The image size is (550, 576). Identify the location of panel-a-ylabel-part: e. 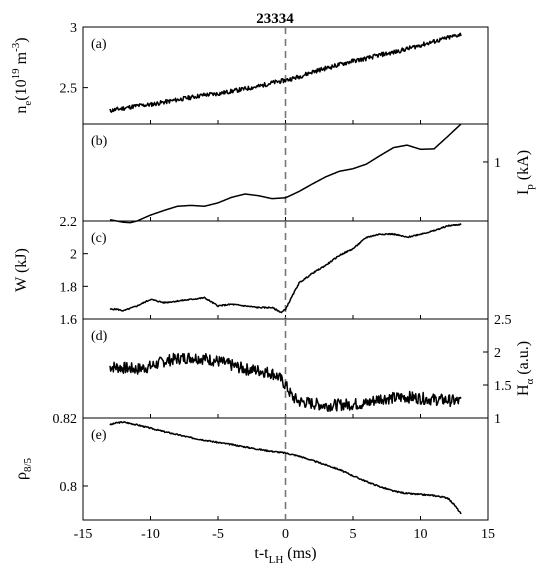
(28, 103).